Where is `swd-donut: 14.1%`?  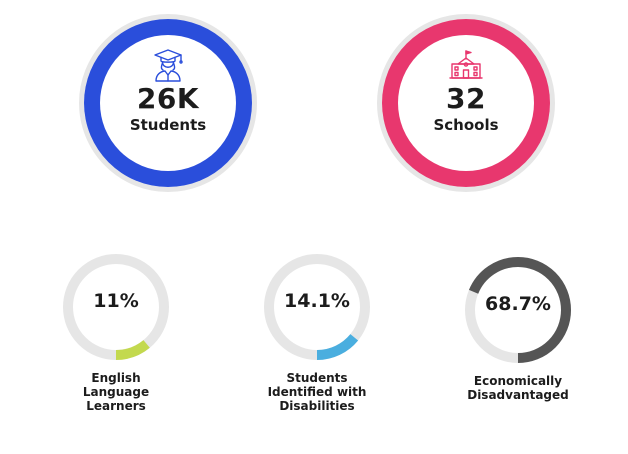
swd-donut: 14.1% is located at coordinates (317, 307).